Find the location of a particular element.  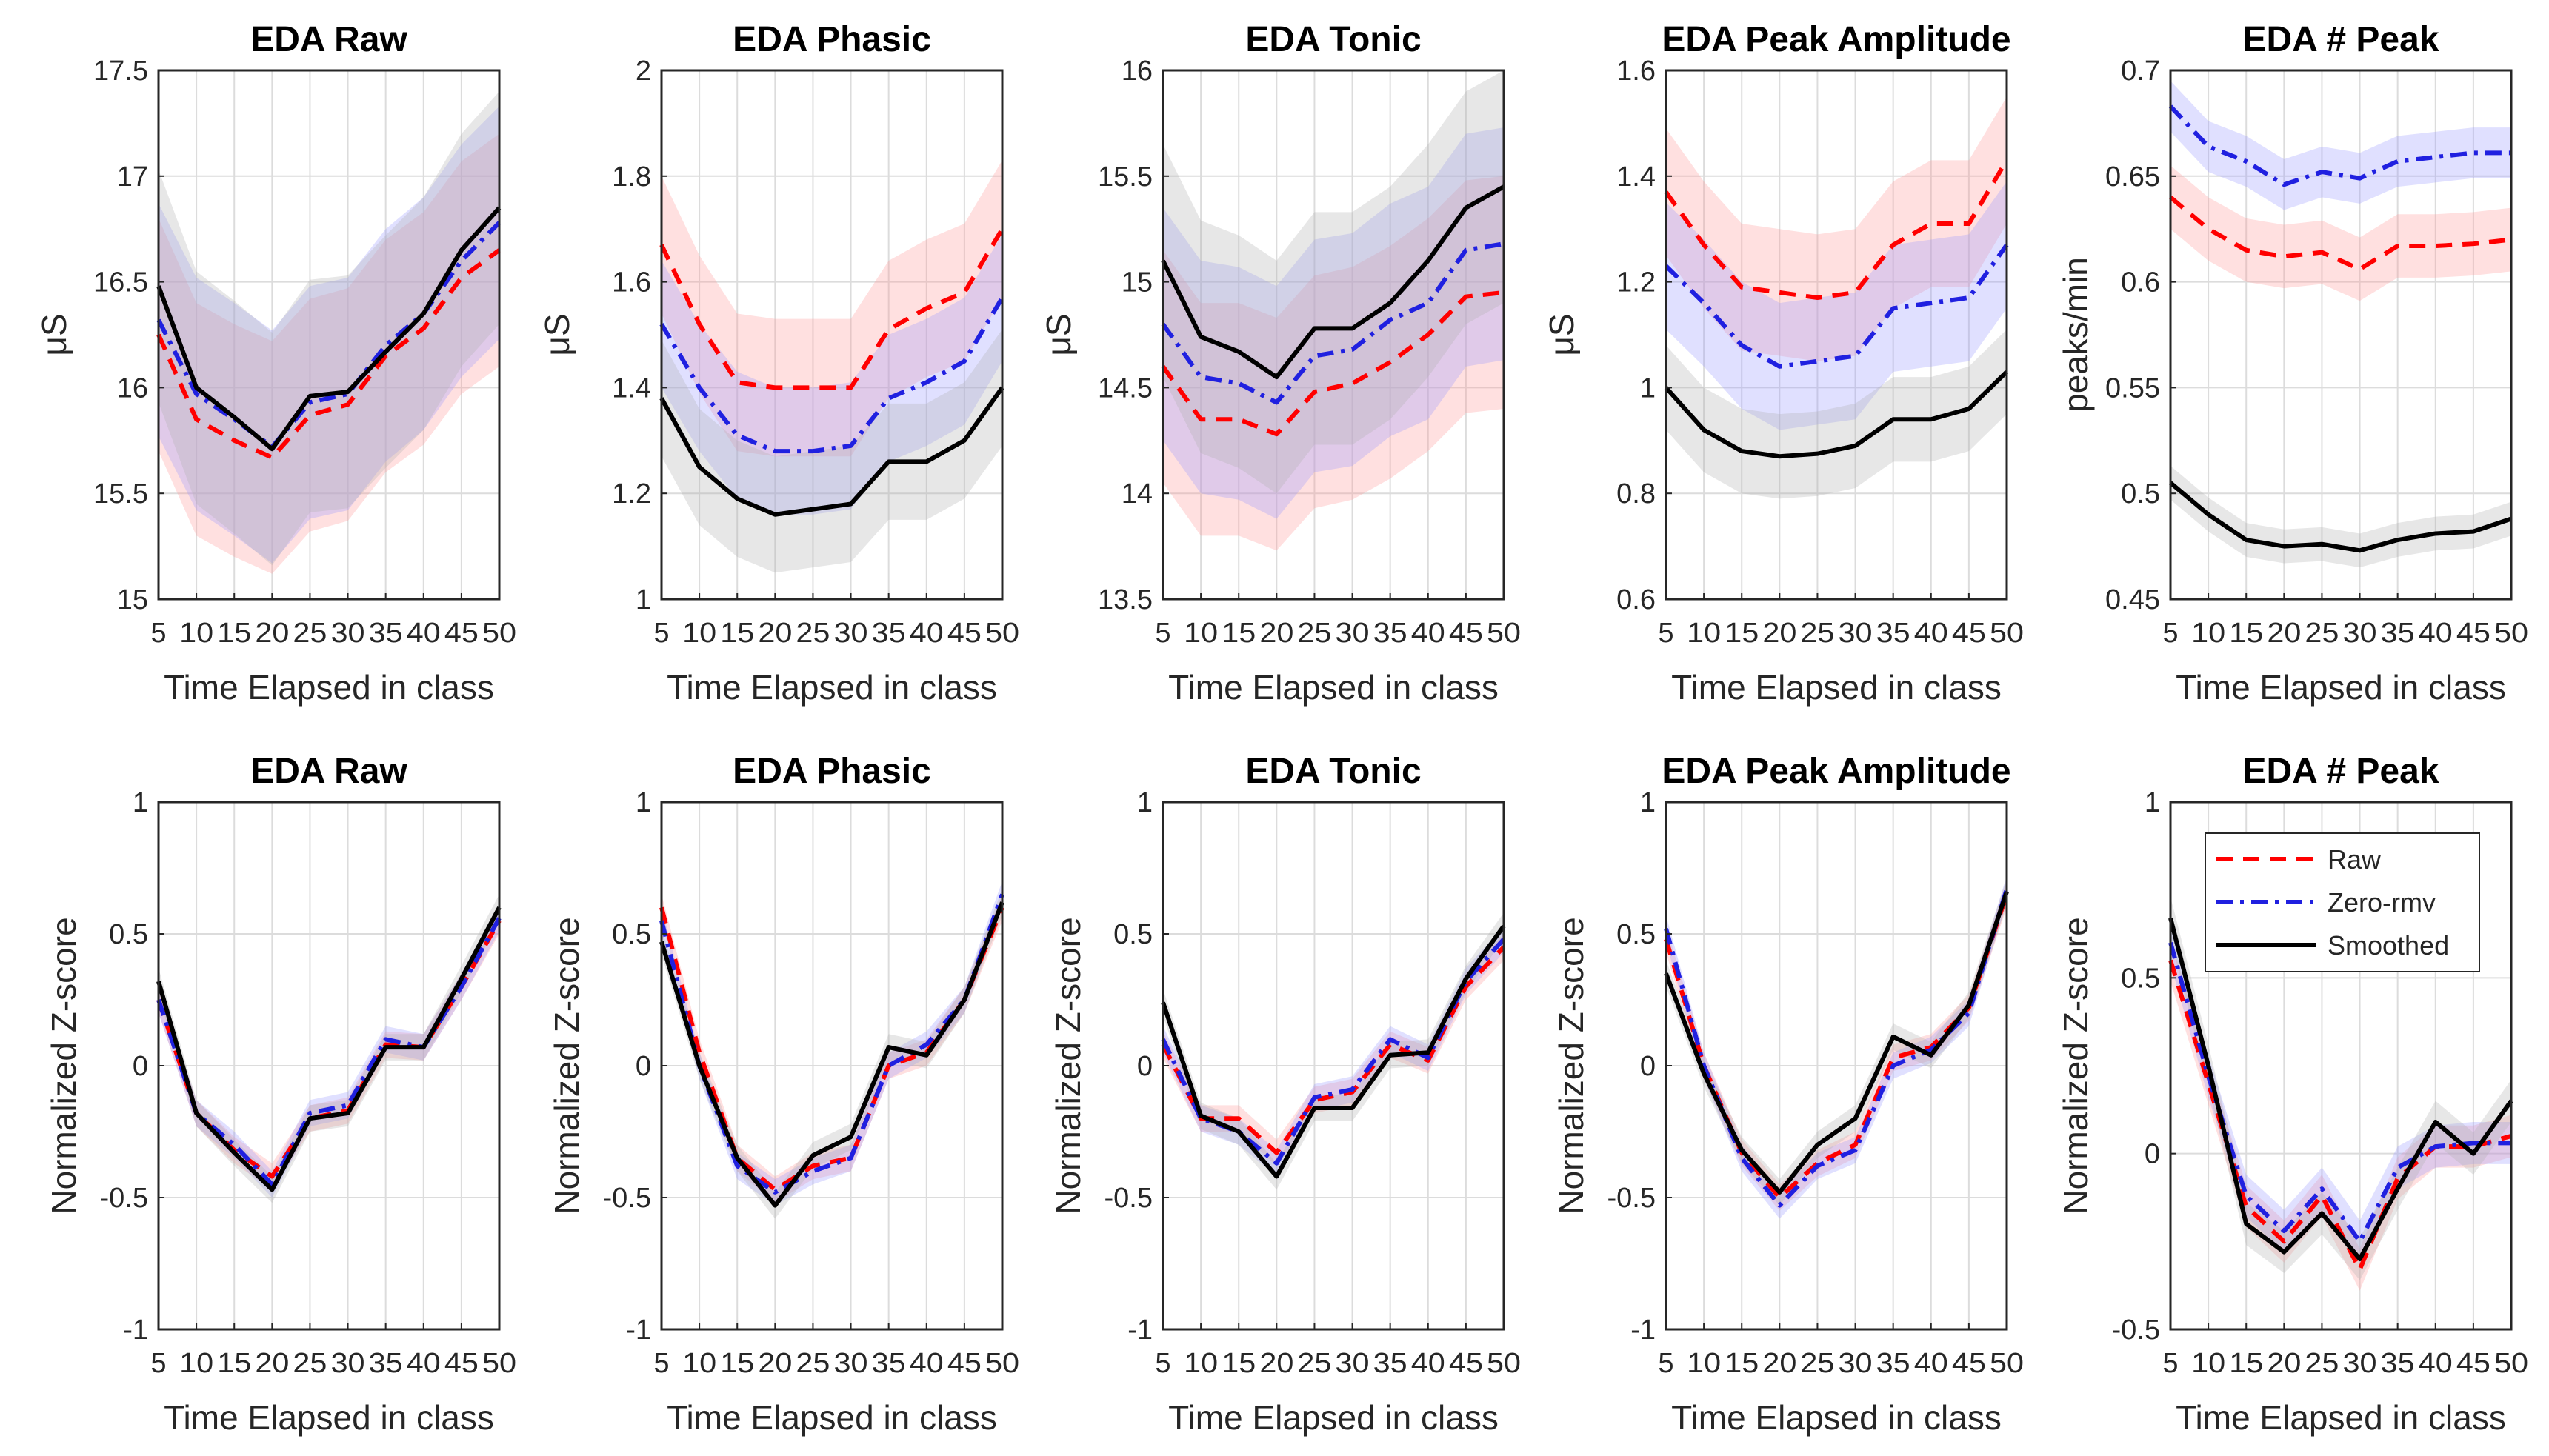

y-tick-label: 1.6 is located at coordinates (631, 282).